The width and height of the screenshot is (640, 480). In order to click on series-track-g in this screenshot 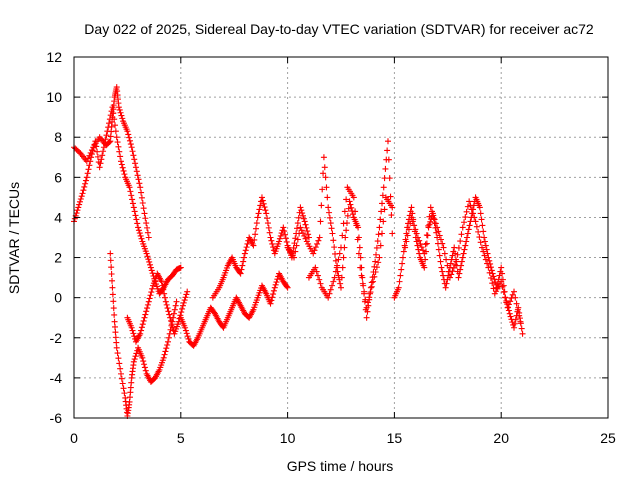, I will do `click(340, 229)`.